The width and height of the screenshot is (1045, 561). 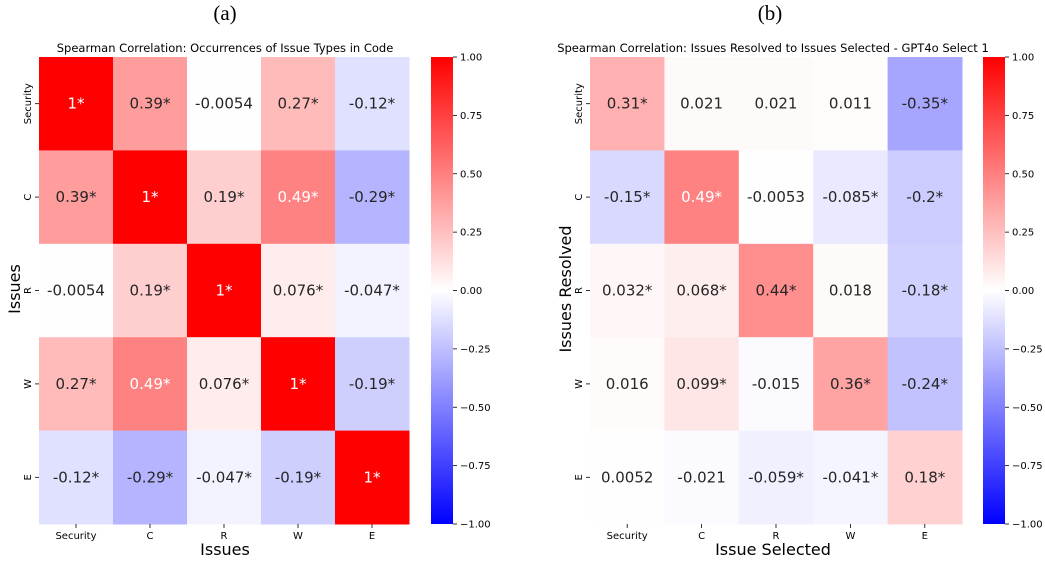 I want to click on panel-b-colorbar-tick-label: 0.00, so click(x=1023, y=291).